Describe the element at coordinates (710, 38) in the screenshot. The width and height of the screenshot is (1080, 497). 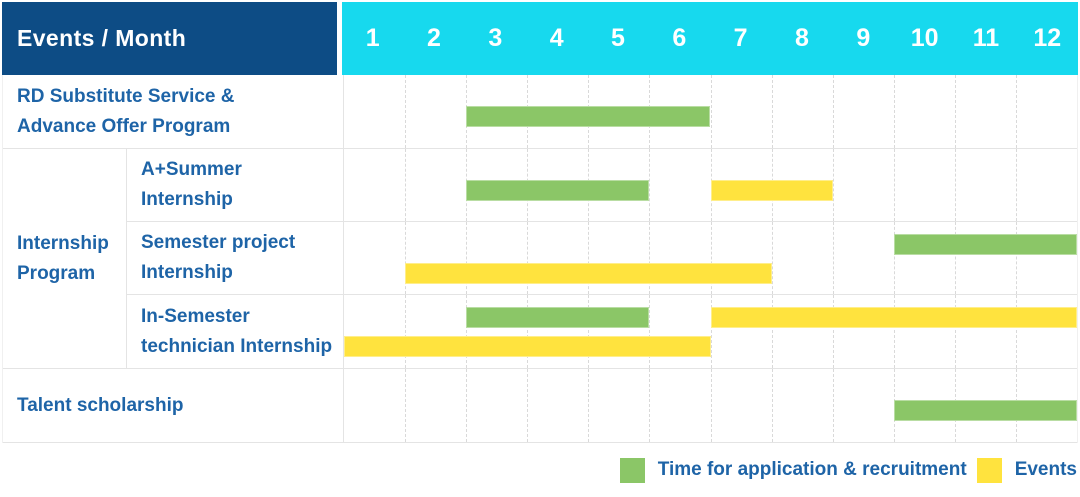
I see `month-axis-header: 1 2 3 4 5 6 7 8 9 10 11 12` at that location.